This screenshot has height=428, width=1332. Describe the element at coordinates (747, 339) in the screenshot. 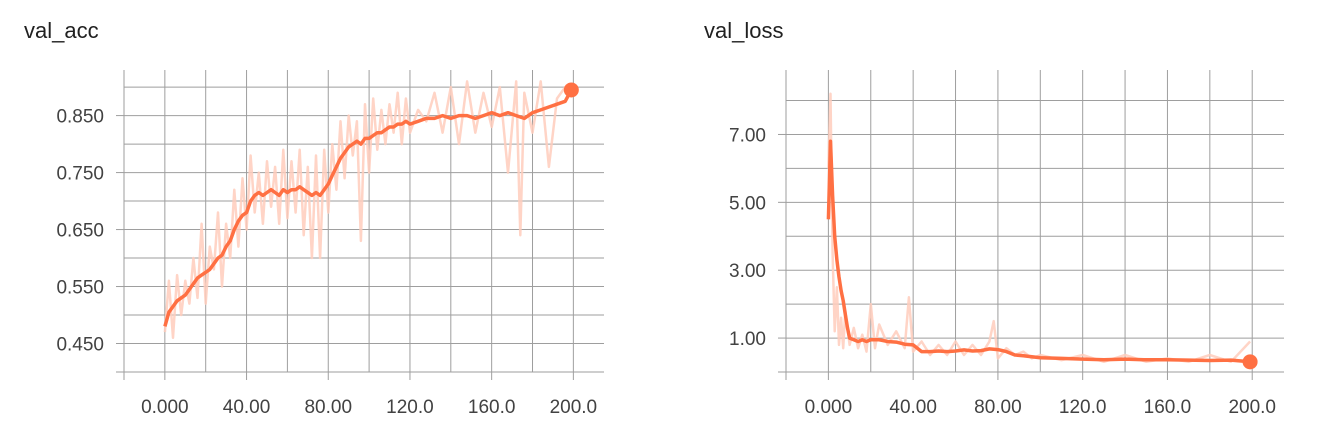

I see `y-tick-label: 1.00` at that location.